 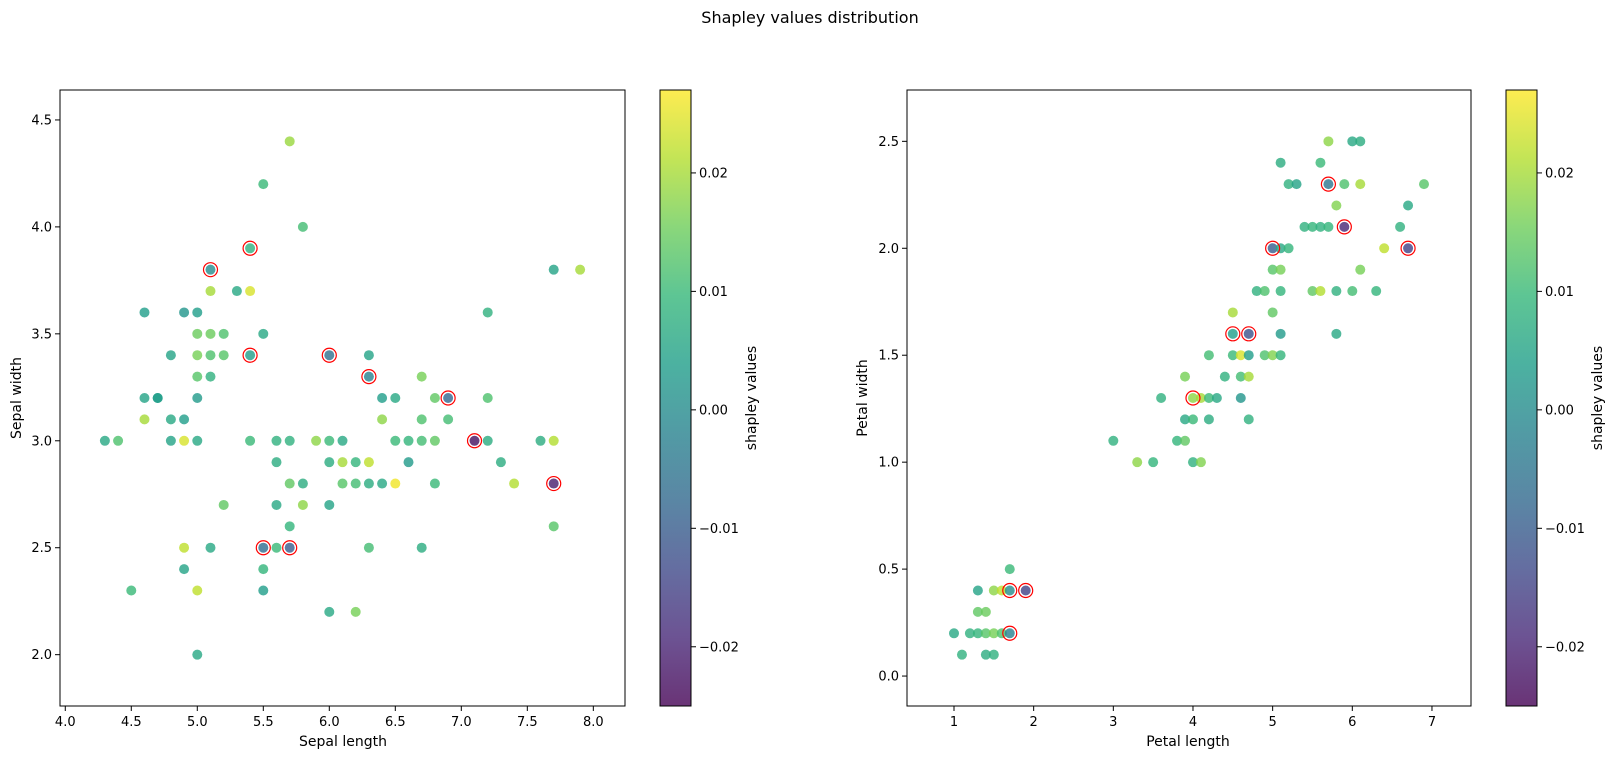 I want to click on x-tick-label: 6.0, so click(x=329, y=722).